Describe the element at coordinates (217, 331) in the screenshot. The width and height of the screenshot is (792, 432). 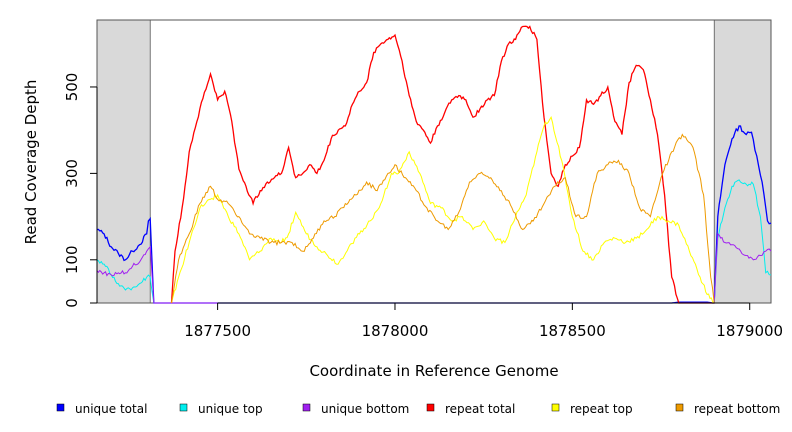
I see `x-tick-label: 1877500` at that location.